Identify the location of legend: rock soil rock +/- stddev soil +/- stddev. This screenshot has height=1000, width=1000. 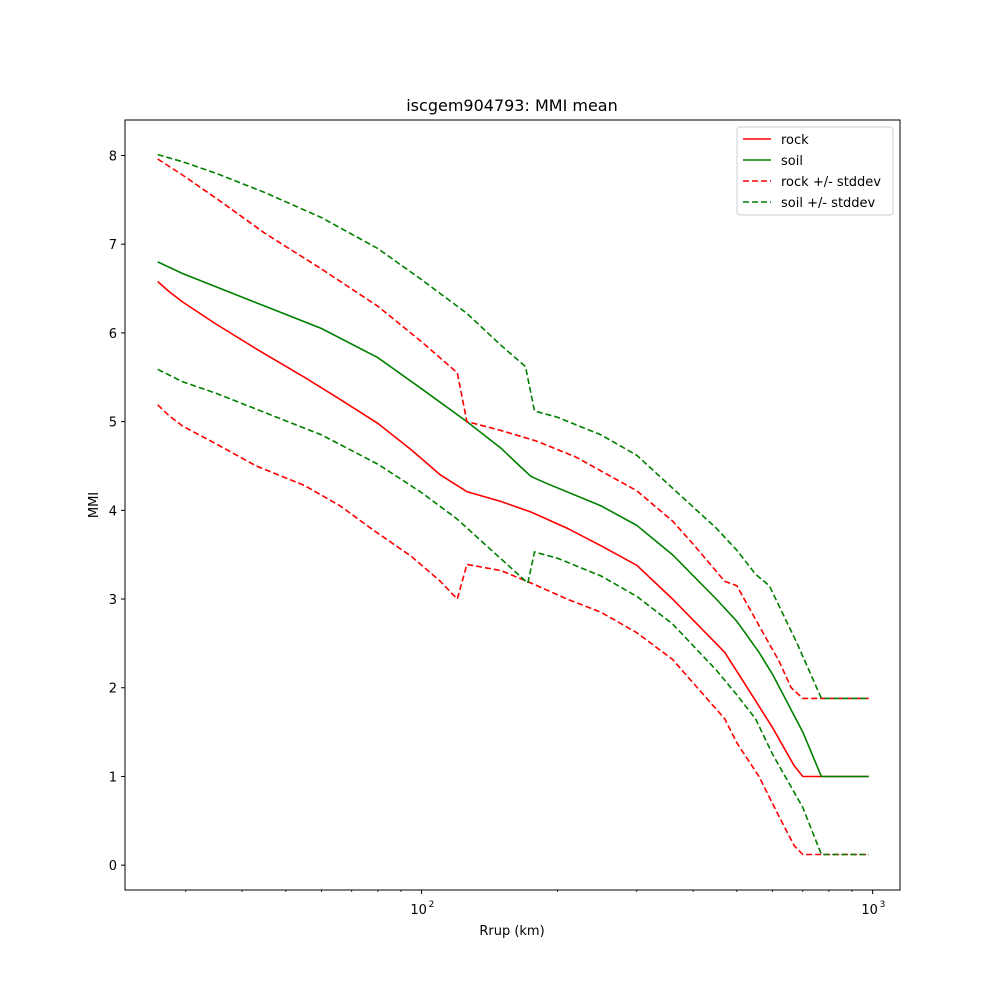
(815, 171).